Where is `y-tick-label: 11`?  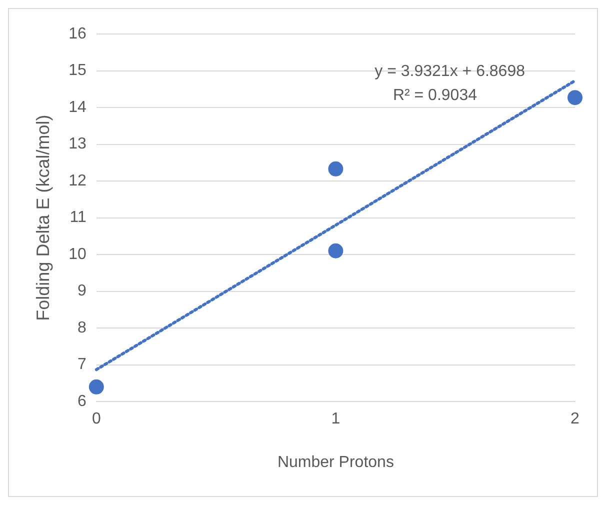
y-tick-label: 11 is located at coordinates (78, 217).